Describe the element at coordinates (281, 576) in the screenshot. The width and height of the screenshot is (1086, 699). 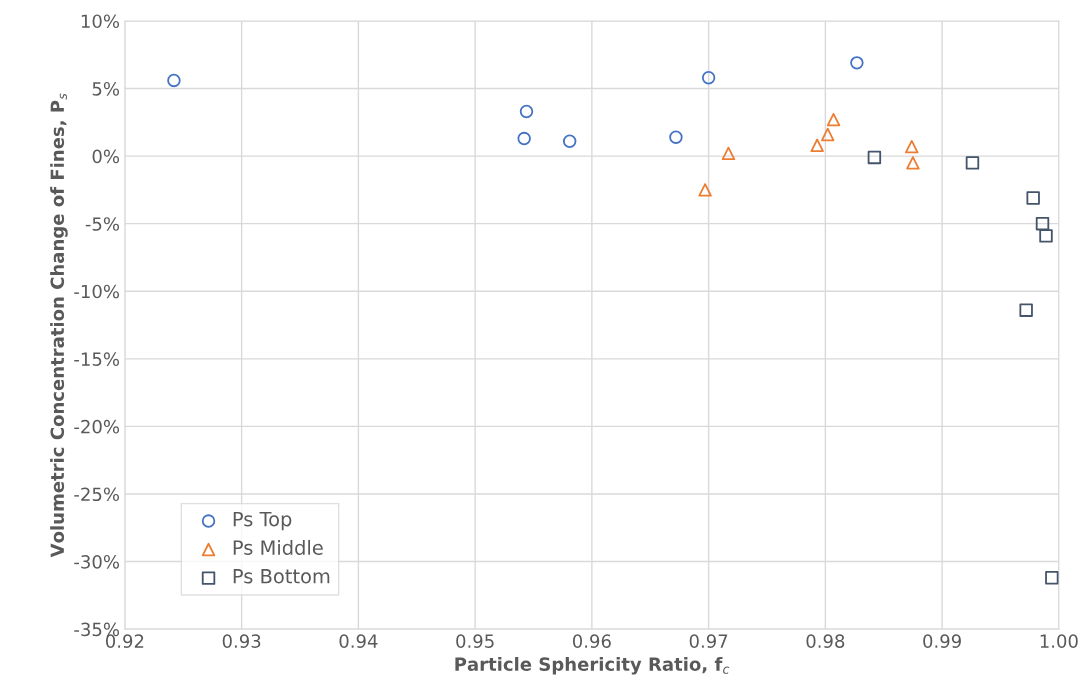
I see `legend-label: Ps Bottom` at that location.